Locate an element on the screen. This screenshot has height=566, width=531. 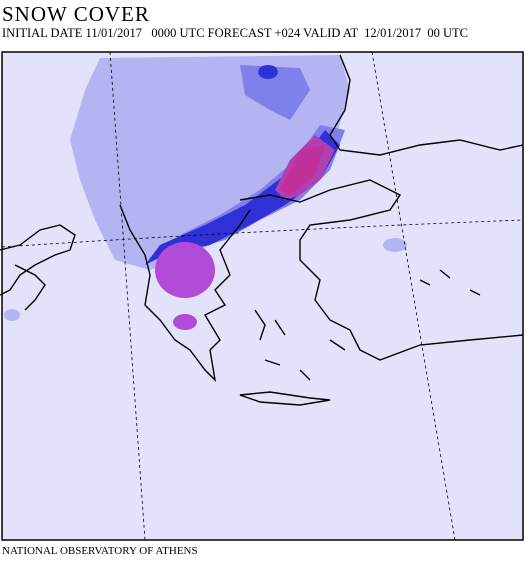
snow-dark is located at coordinates (242, 165).